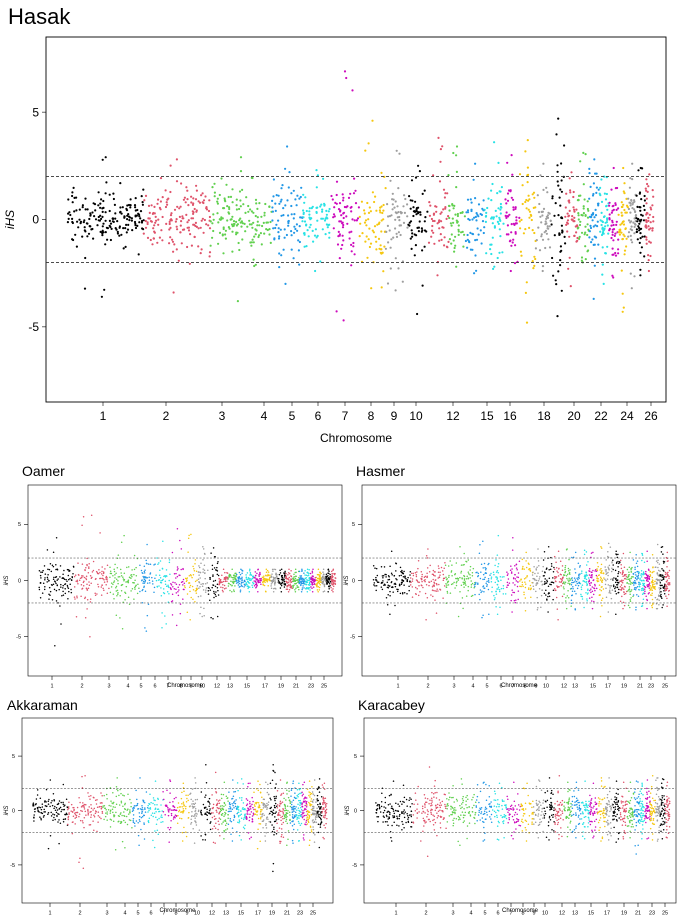  Describe the element at coordinates (665, 687) in the screenshot. I see `x-tick-label: 25` at that location.